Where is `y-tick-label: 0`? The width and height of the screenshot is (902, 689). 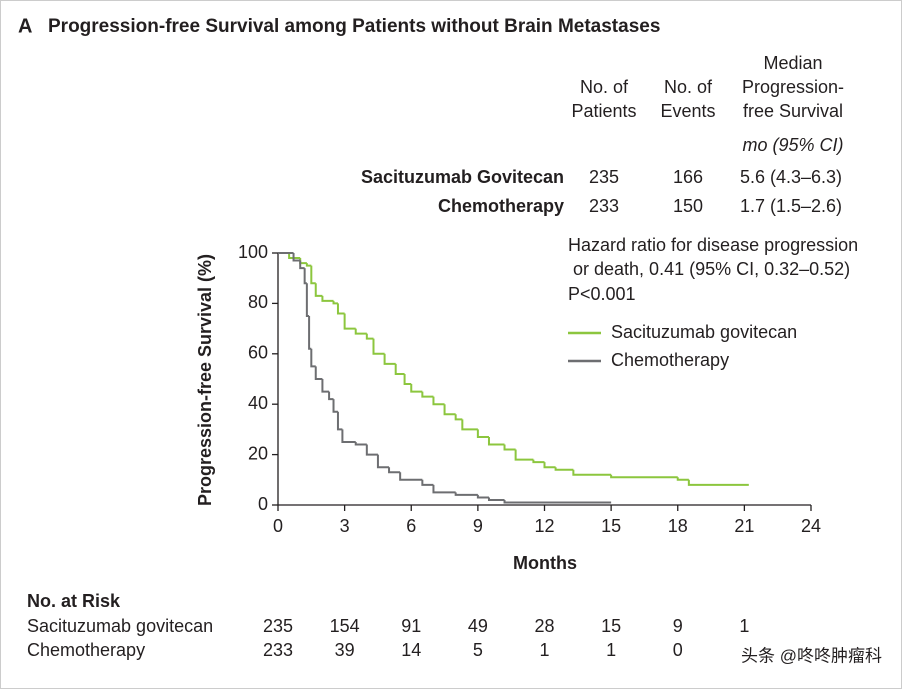
y-tick-label: 0 is located at coordinates (263, 504).